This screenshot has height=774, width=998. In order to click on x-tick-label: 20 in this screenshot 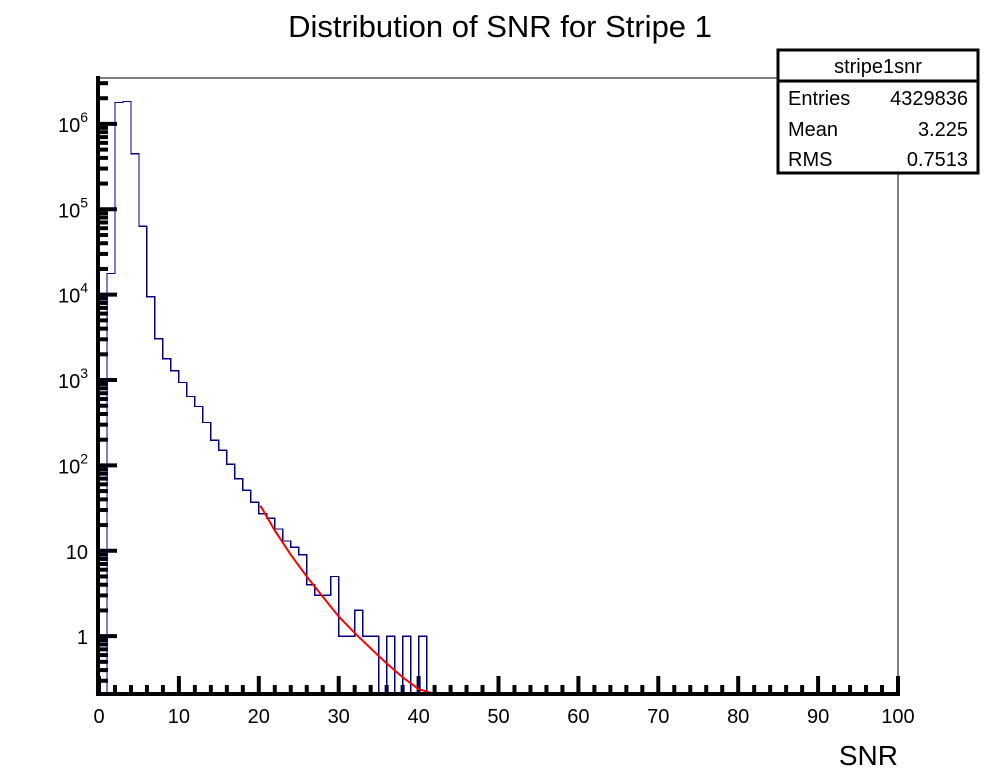, I will do `click(259, 717)`.